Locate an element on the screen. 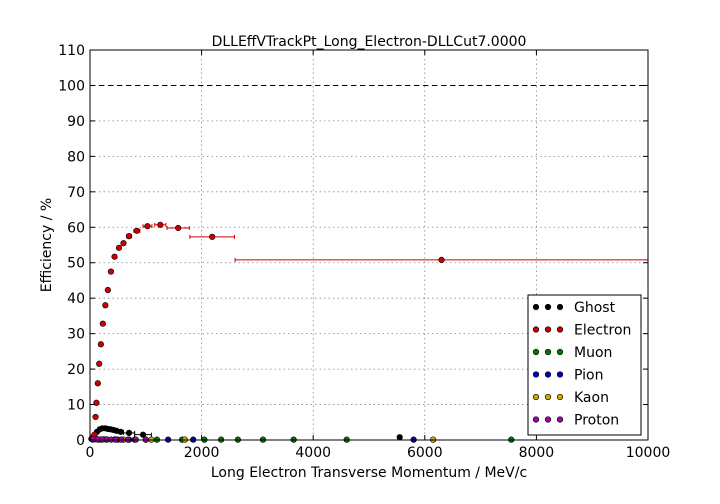 The width and height of the screenshot is (720, 504). y-tick-label: 70 is located at coordinates (76, 193).